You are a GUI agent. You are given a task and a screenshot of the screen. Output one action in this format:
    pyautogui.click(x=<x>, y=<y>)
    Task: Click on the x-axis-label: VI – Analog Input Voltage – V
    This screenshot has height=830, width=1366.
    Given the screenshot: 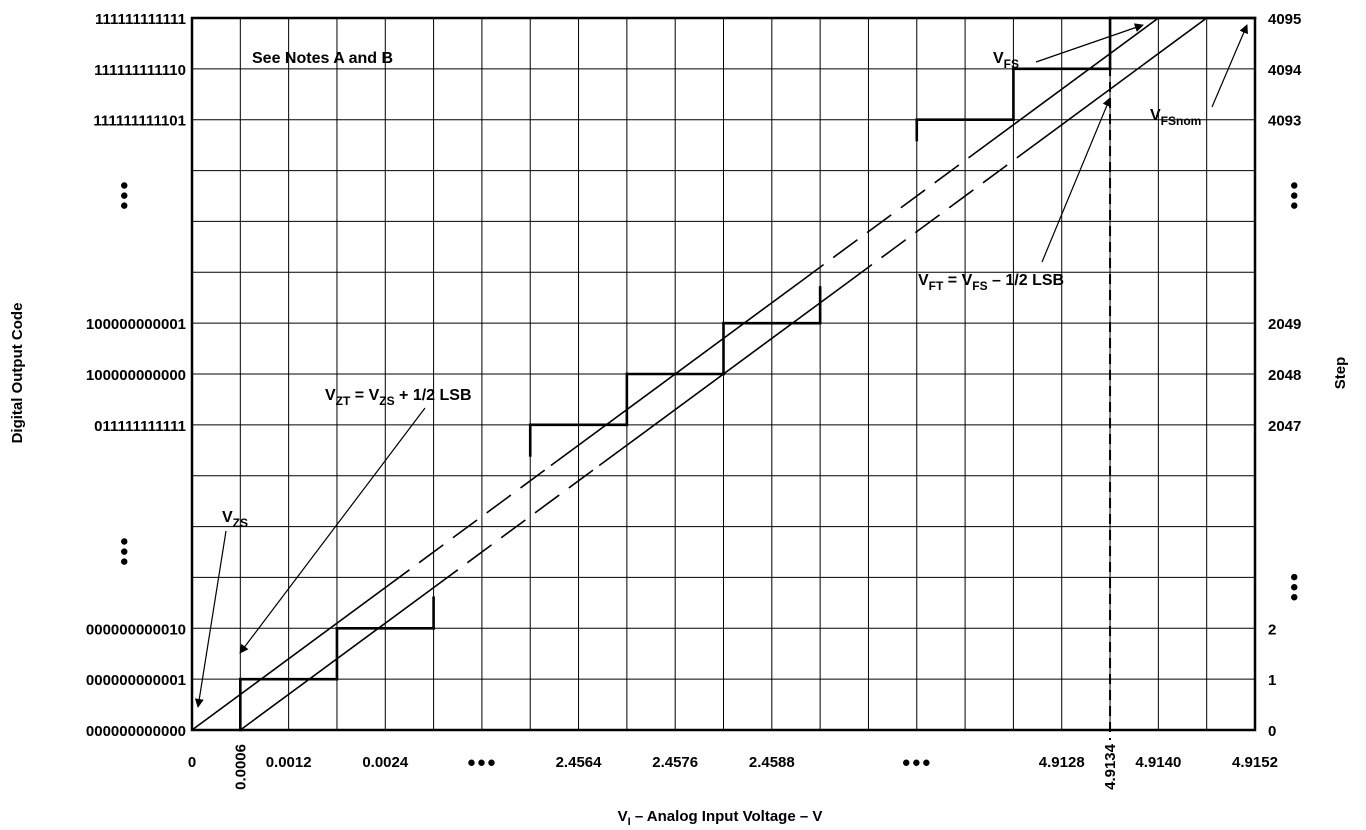 What is the action you would take?
    pyautogui.click(x=720, y=818)
    